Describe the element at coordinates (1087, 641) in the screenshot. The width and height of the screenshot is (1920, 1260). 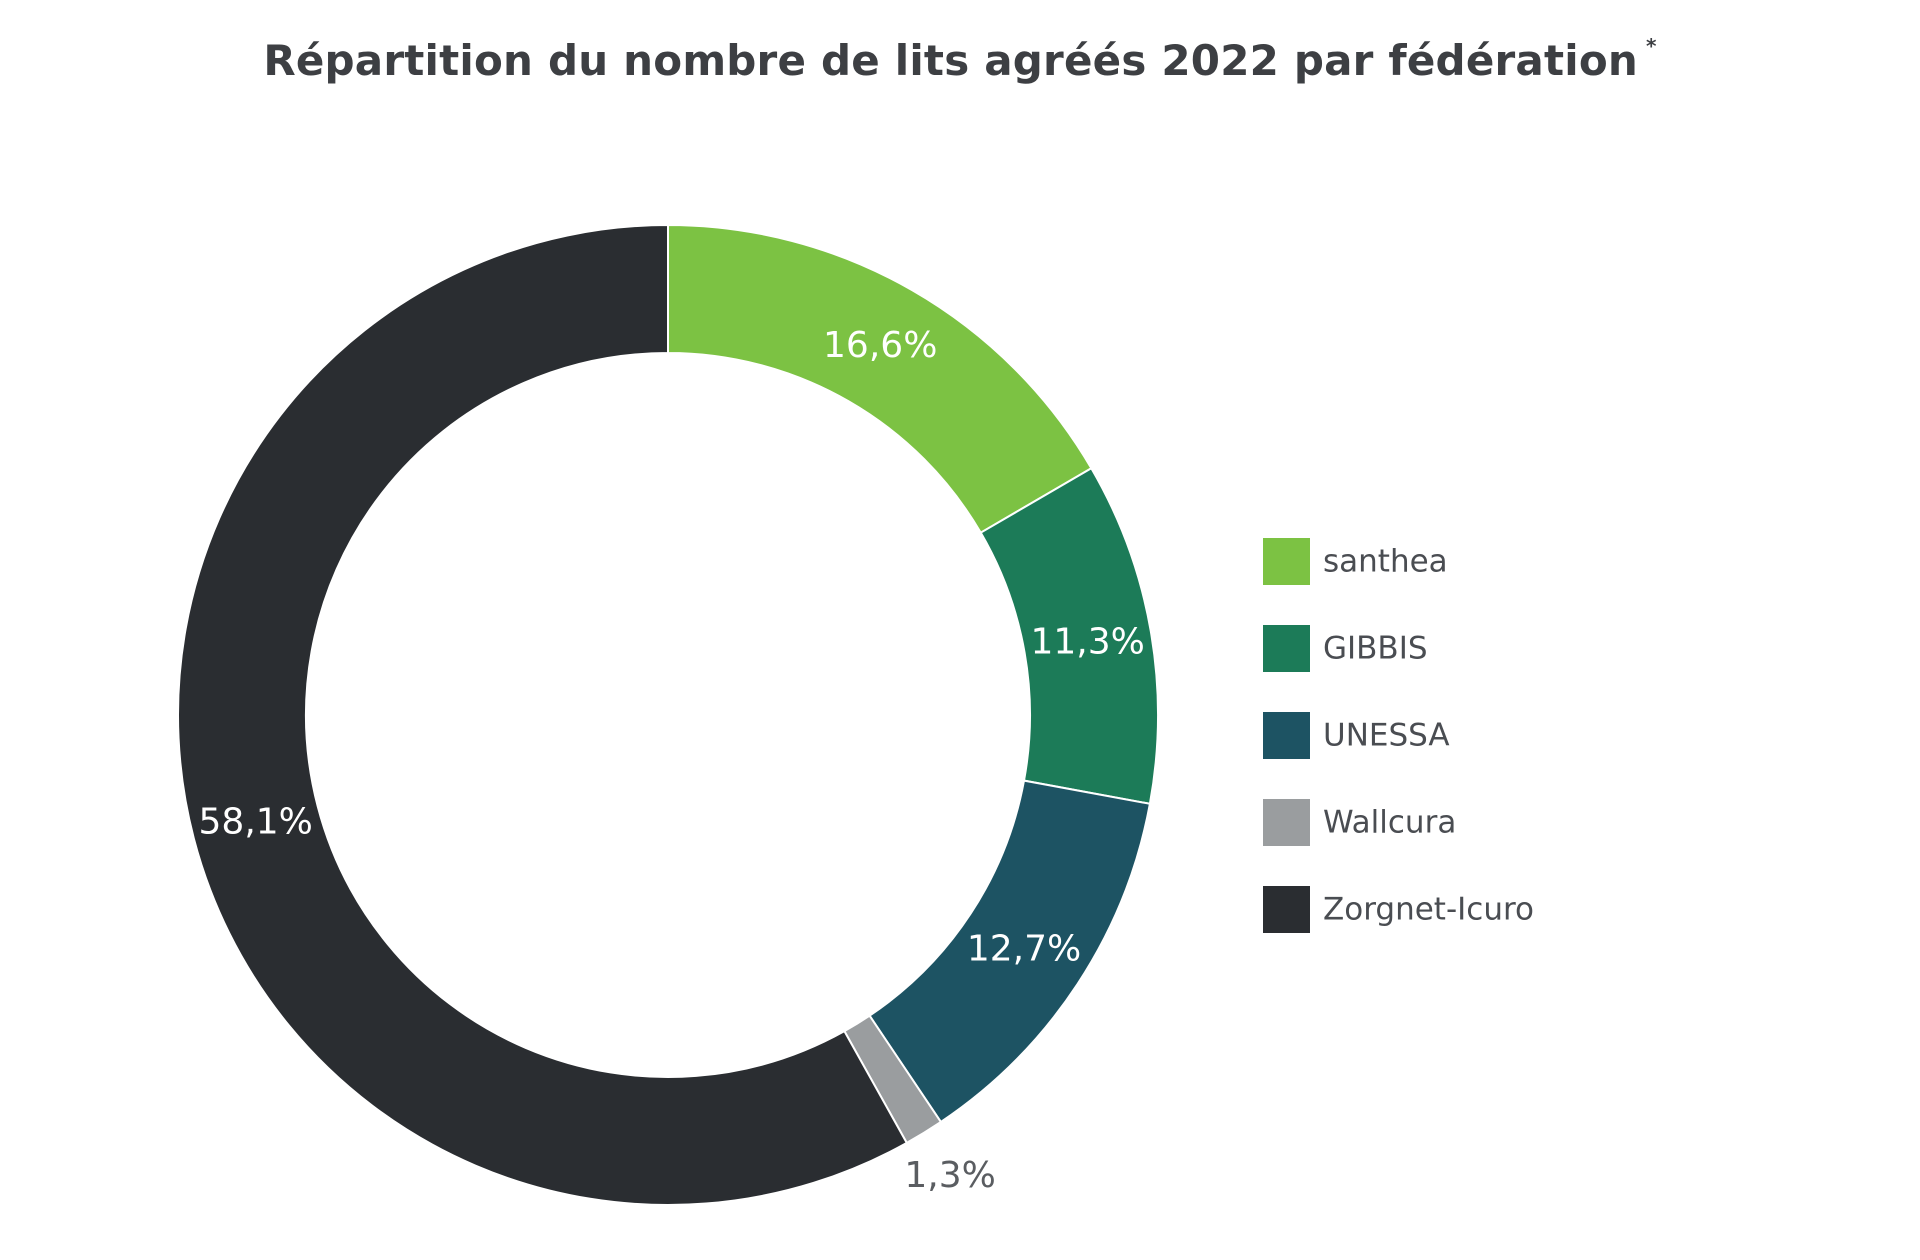
I see `slice-label-gibbis: 11,3%` at that location.